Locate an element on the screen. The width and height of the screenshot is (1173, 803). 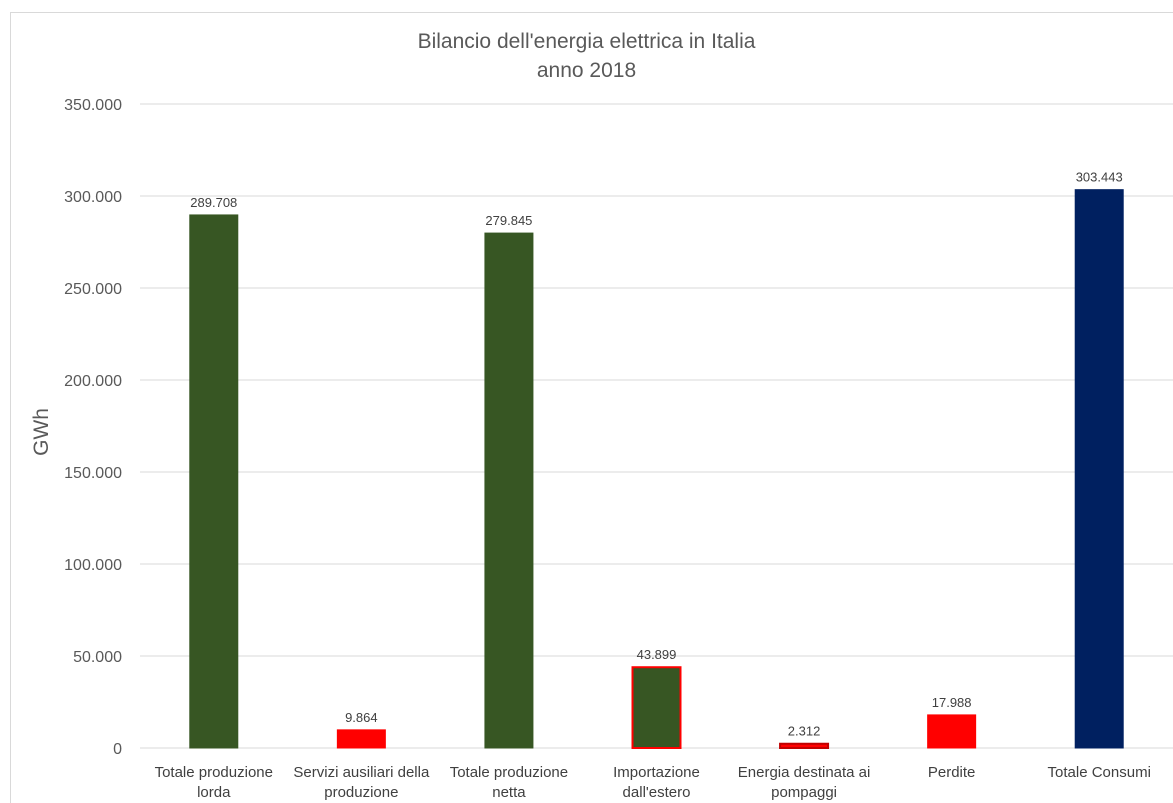
y-tick-label: 150.000 is located at coordinates (93, 473).